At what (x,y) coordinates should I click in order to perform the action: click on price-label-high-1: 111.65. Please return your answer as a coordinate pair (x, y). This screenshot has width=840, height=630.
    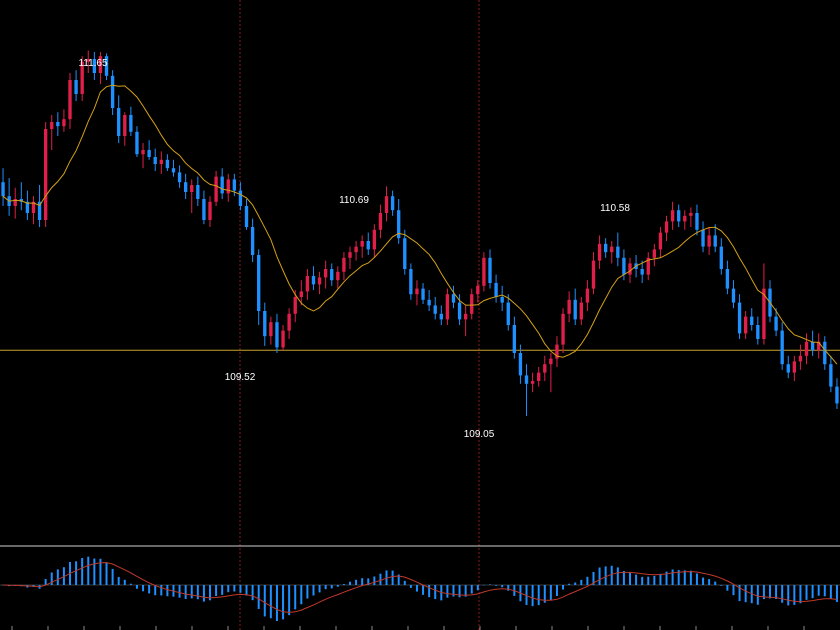
    Looking at the image, I should click on (93, 63).